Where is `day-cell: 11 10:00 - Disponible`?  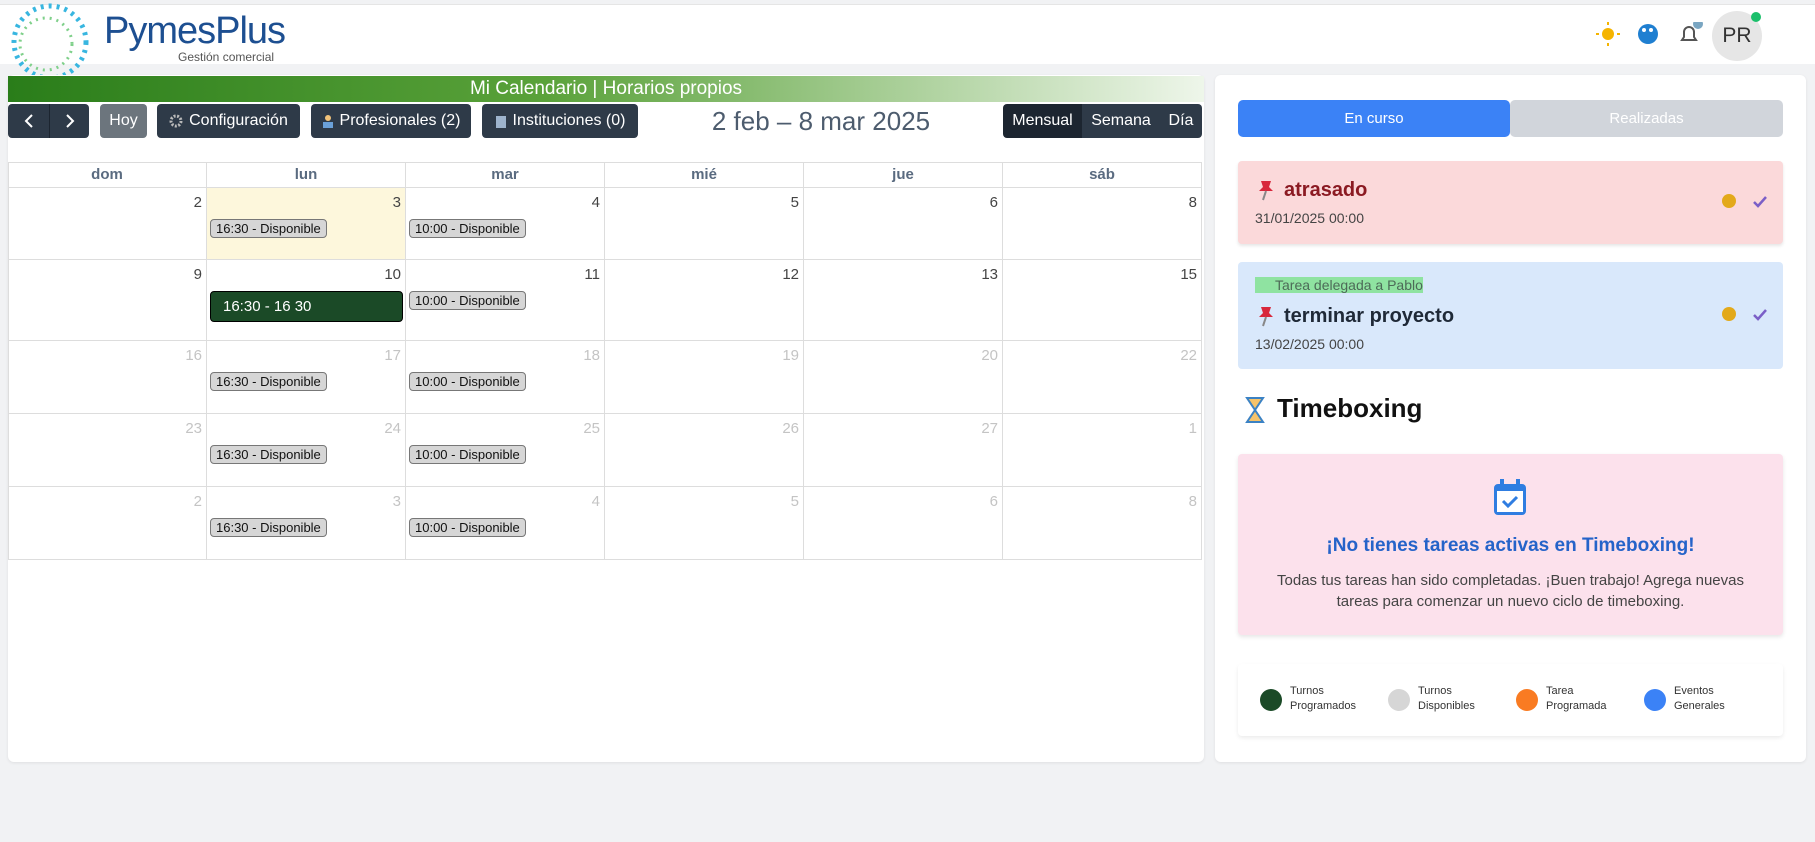
day-cell: 11 10:00 - Disponible is located at coordinates (505, 300).